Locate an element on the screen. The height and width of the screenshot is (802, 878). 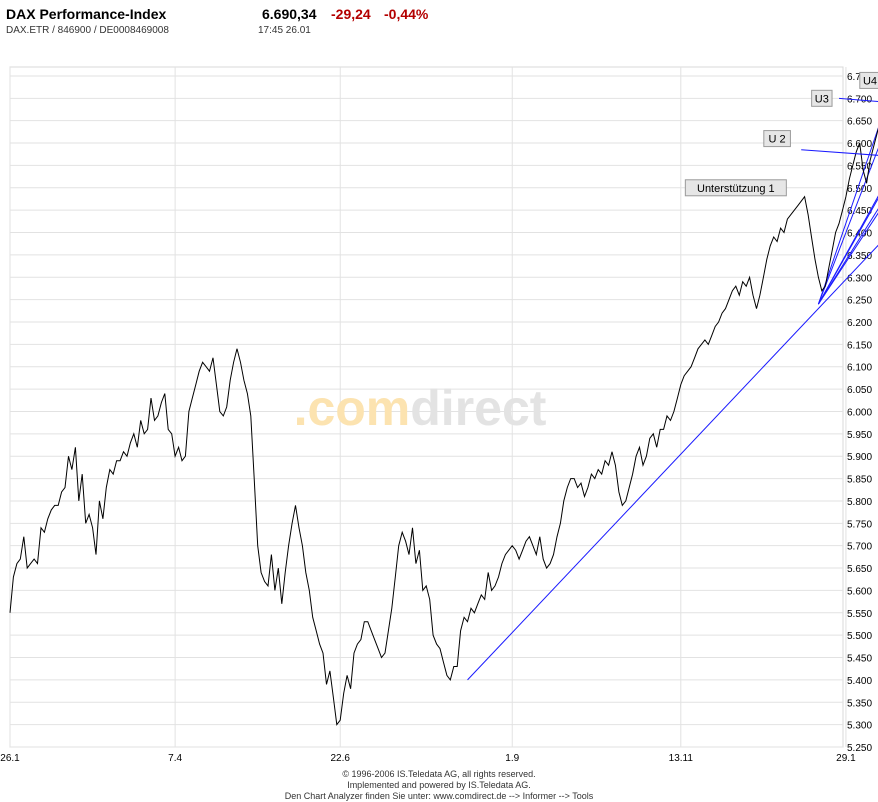
price-change: -29,24 is located at coordinates (351, 14).